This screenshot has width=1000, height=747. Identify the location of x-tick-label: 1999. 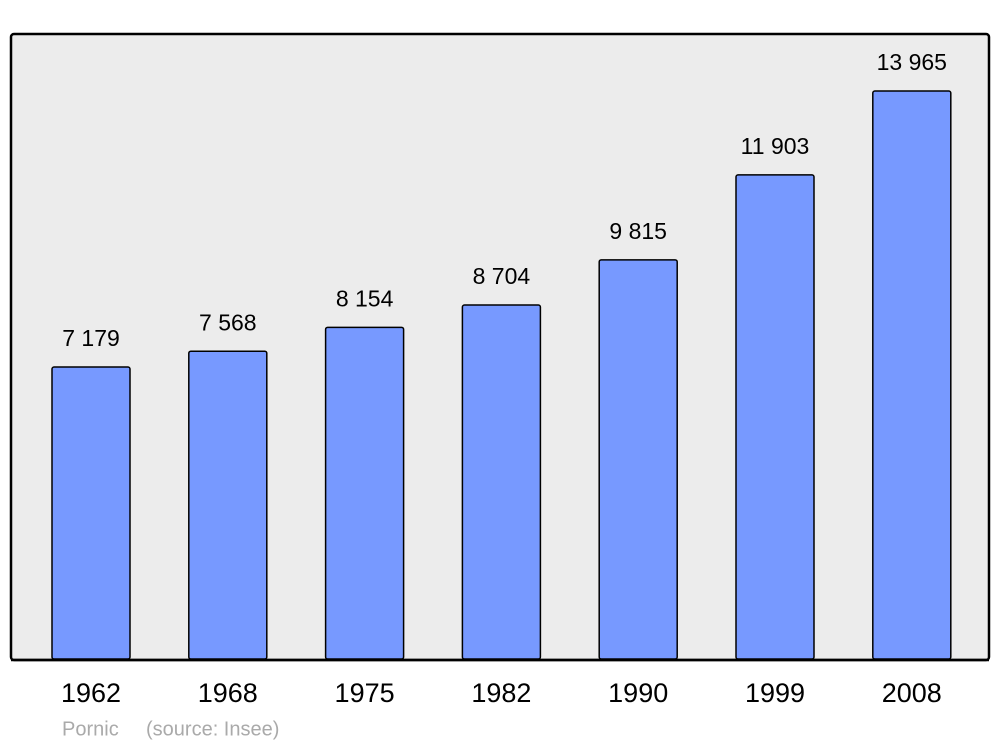
(775, 693).